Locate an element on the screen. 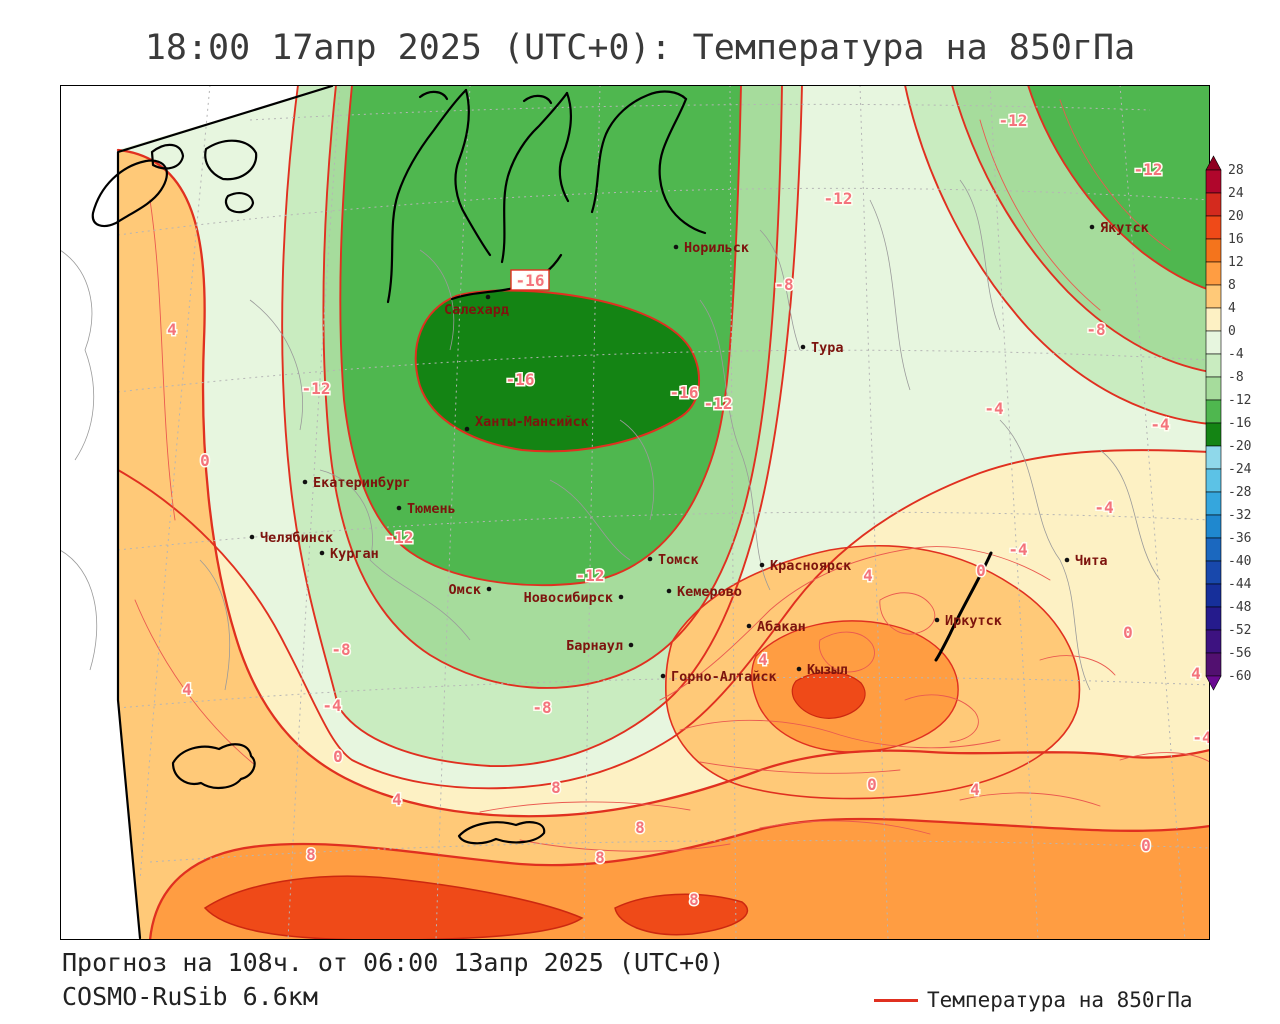 Image resolution: width=1280 pixels, height=1024 pixels. city-label: Томск is located at coordinates (678, 560).